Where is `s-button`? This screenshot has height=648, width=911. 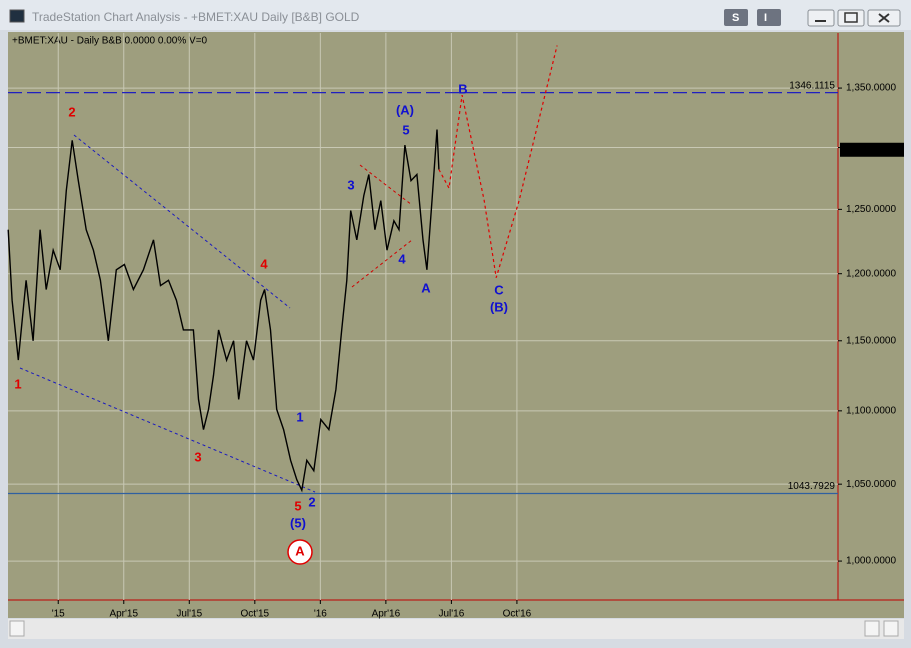 s-button is located at coordinates (736, 17).